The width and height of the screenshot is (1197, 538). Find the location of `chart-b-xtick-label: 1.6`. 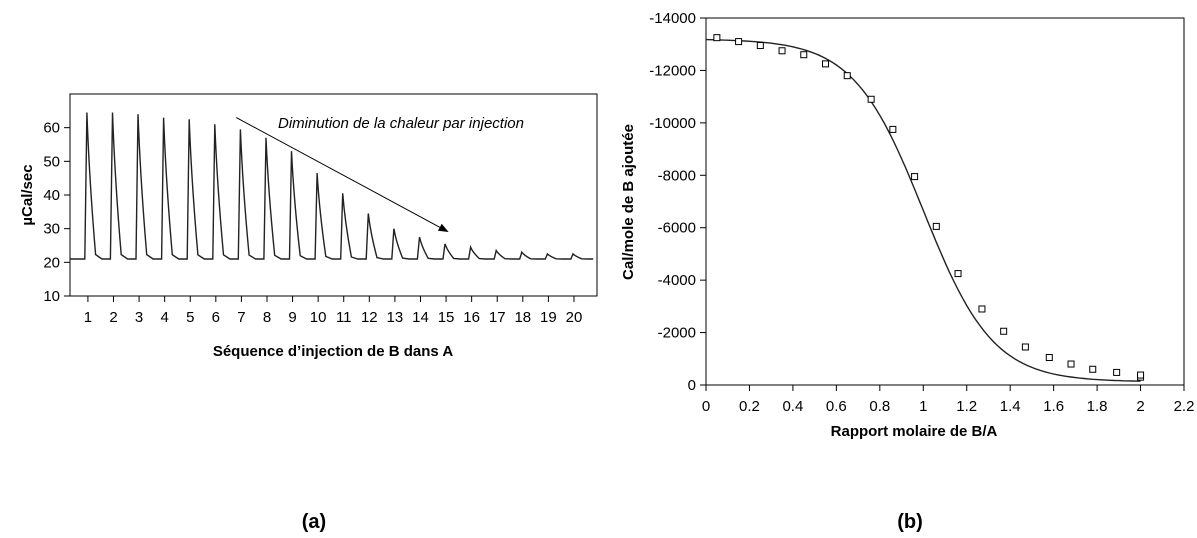

chart-b-xtick-label: 1.6 is located at coordinates (1053, 406).